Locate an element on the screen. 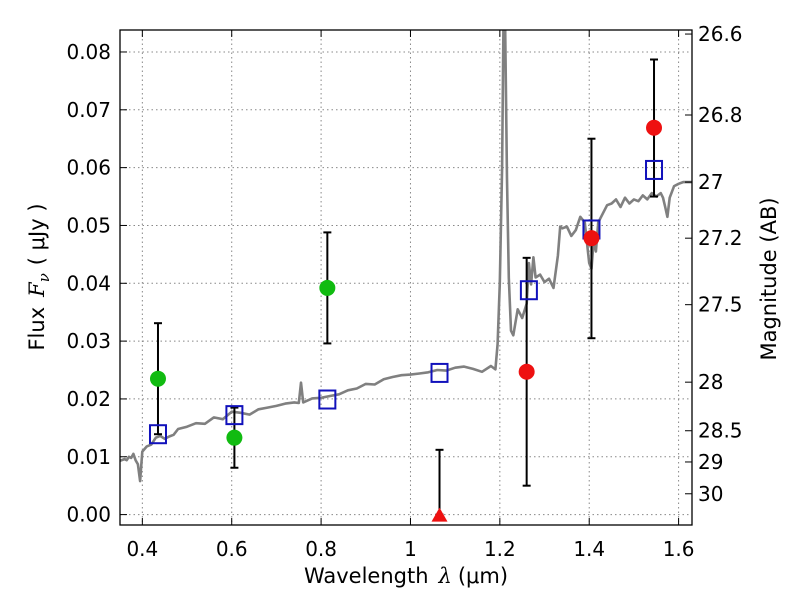 This screenshot has height=600, width=800. y-tick-label: 0.08 is located at coordinates (88, 52).